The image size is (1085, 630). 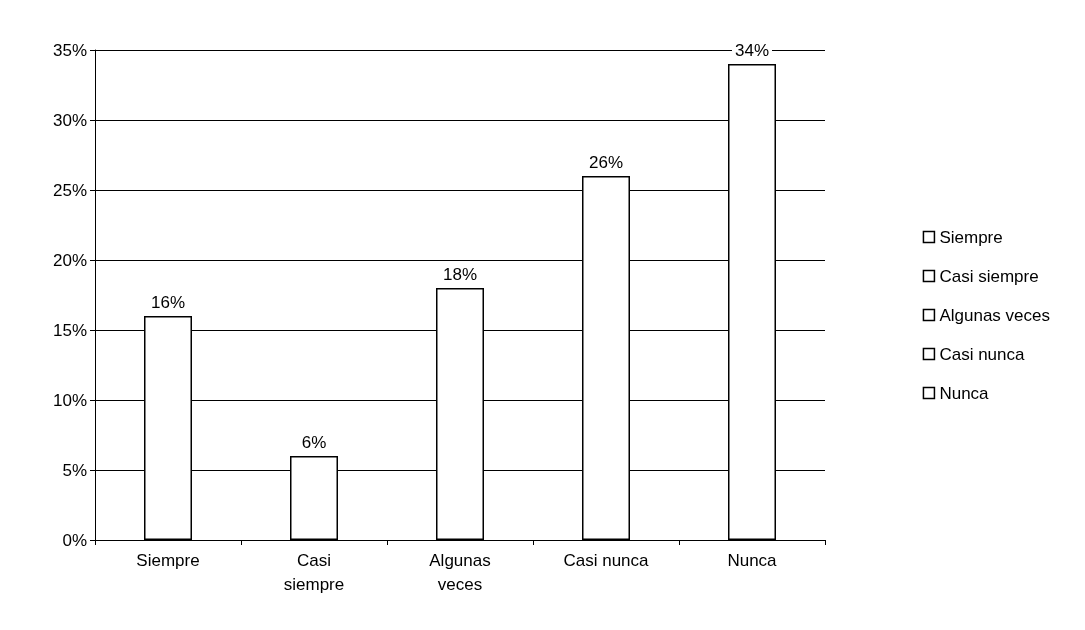 What do you see at coordinates (606, 162) in the screenshot?
I see `data-label: 26%` at bounding box center [606, 162].